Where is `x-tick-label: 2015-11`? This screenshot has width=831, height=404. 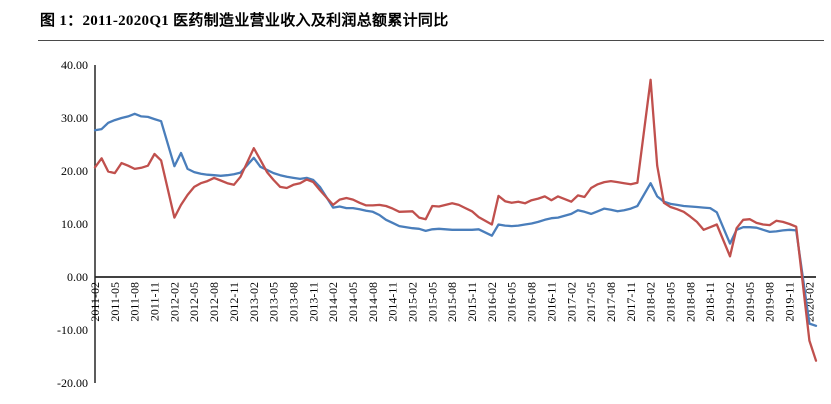 x-tick-label: 2015-11 is located at coordinates (472, 302).